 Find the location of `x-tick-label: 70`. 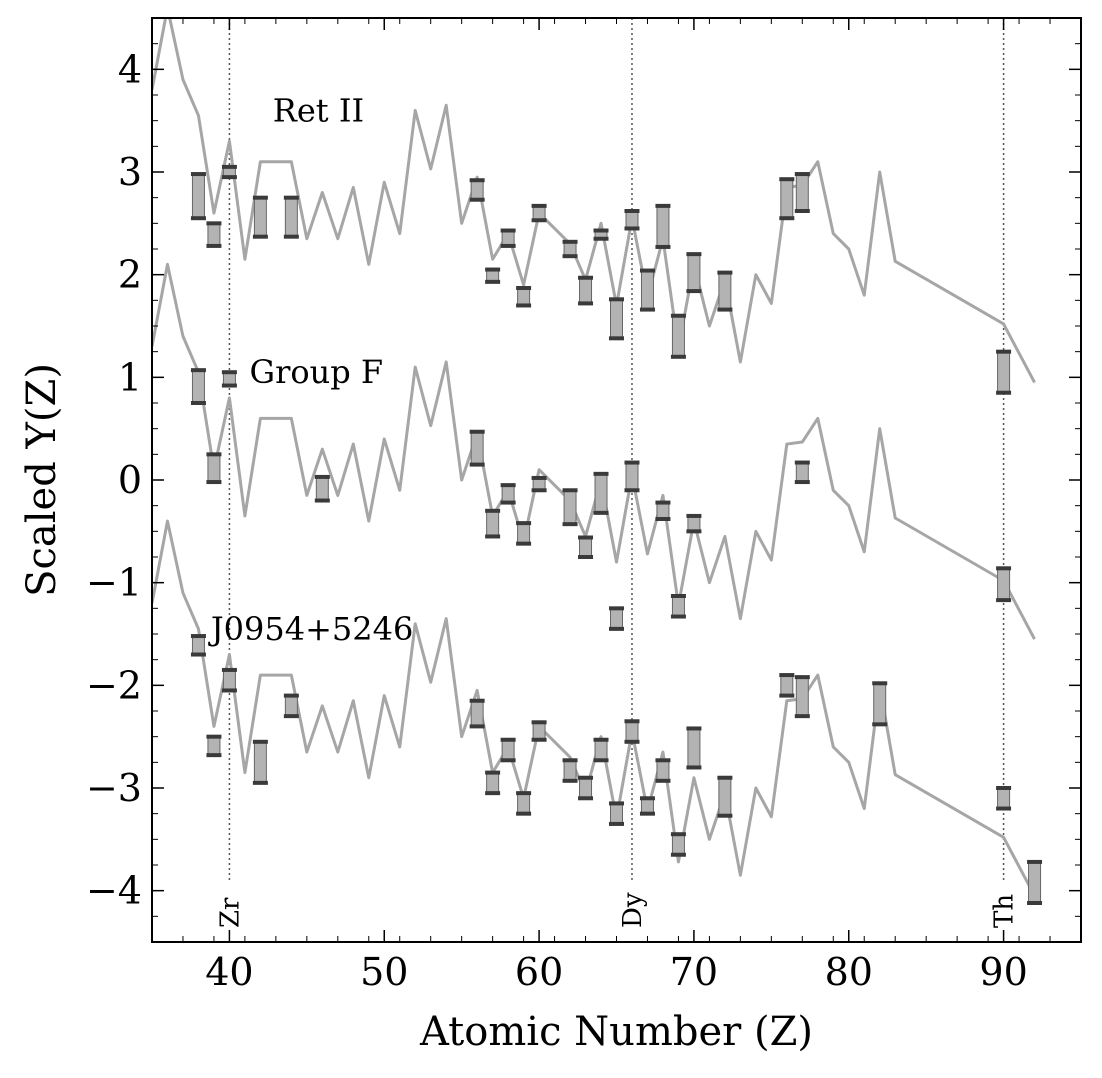

x-tick-label: 70 is located at coordinates (694, 972).